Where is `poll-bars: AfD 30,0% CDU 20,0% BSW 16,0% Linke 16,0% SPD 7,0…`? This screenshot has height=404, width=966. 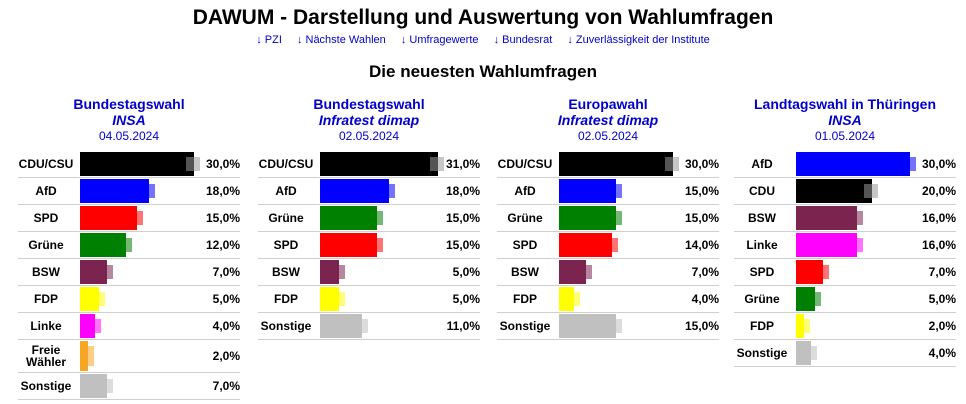
poll-bars: AfD 30,0% CDU 20,0% BSW 16,0% Linke 16,0% SPD 7,0… is located at coordinates (845, 259).